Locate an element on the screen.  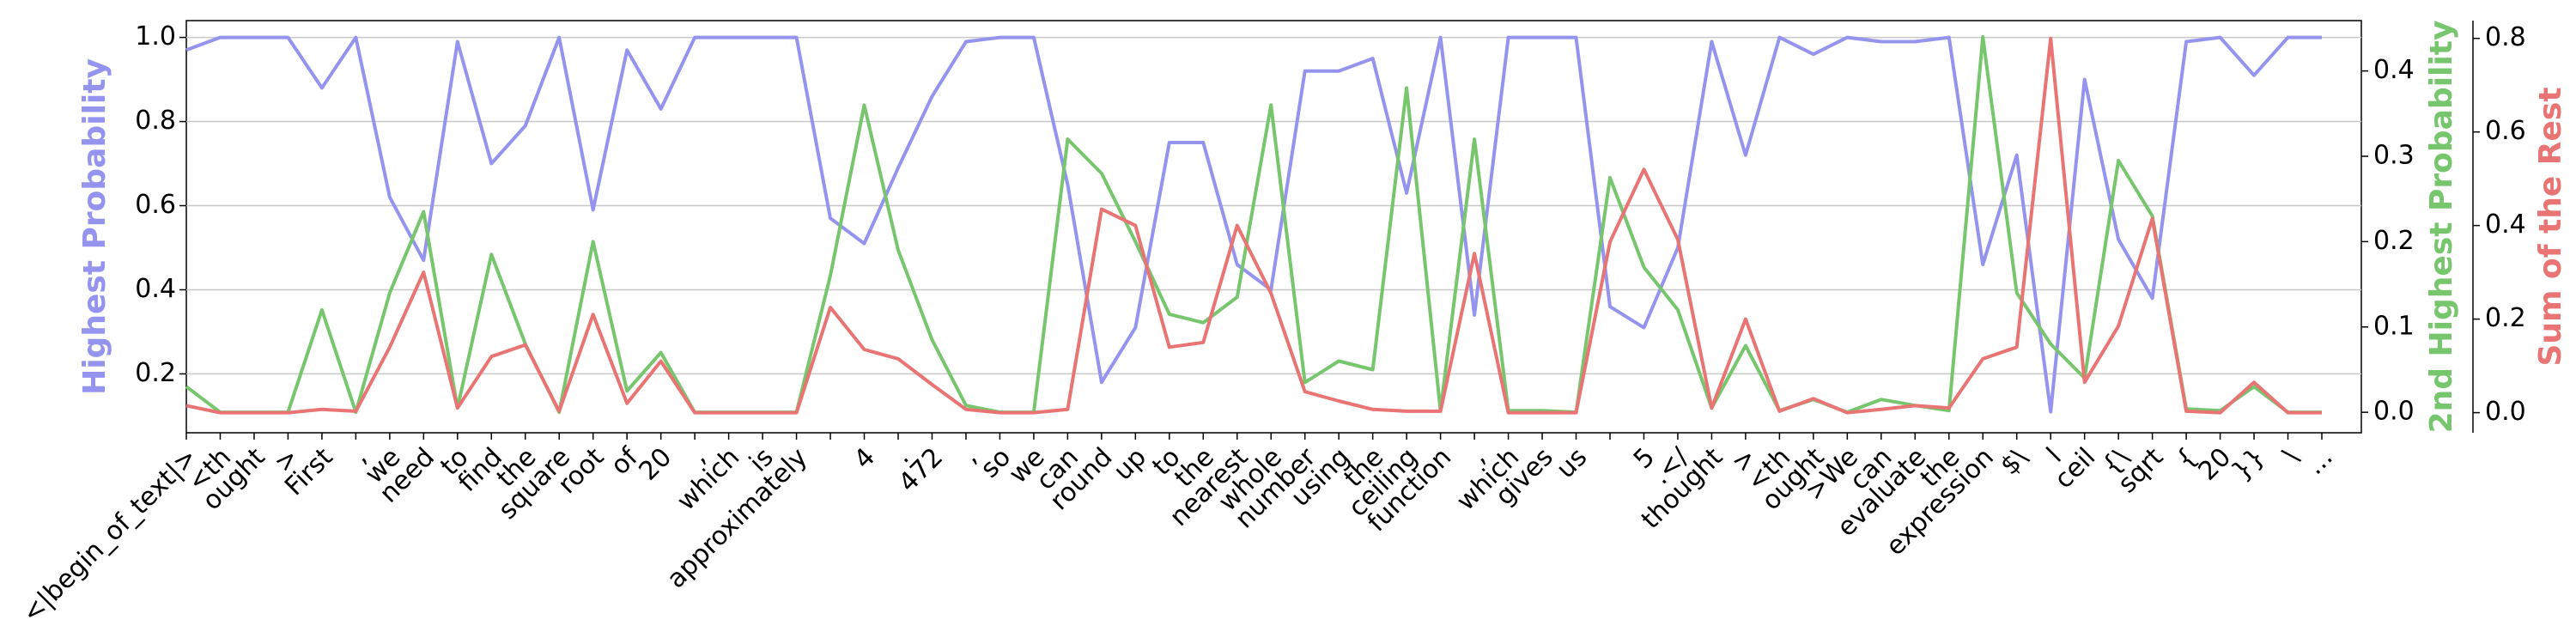
x-tick-label: \ is located at coordinates (2291, 455).